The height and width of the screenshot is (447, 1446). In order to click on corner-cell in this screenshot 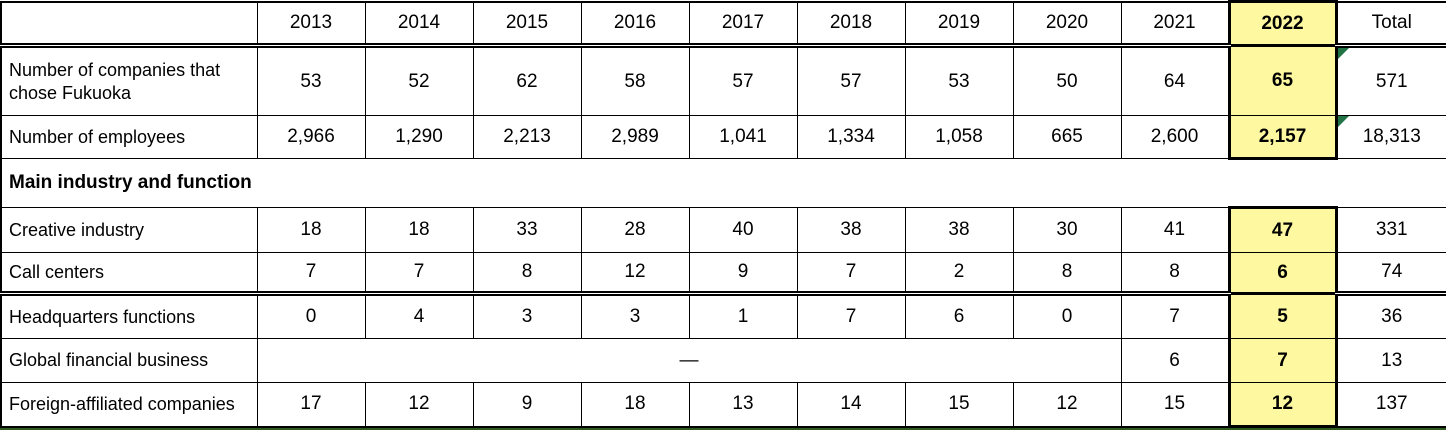, I will do `click(129, 24)`.